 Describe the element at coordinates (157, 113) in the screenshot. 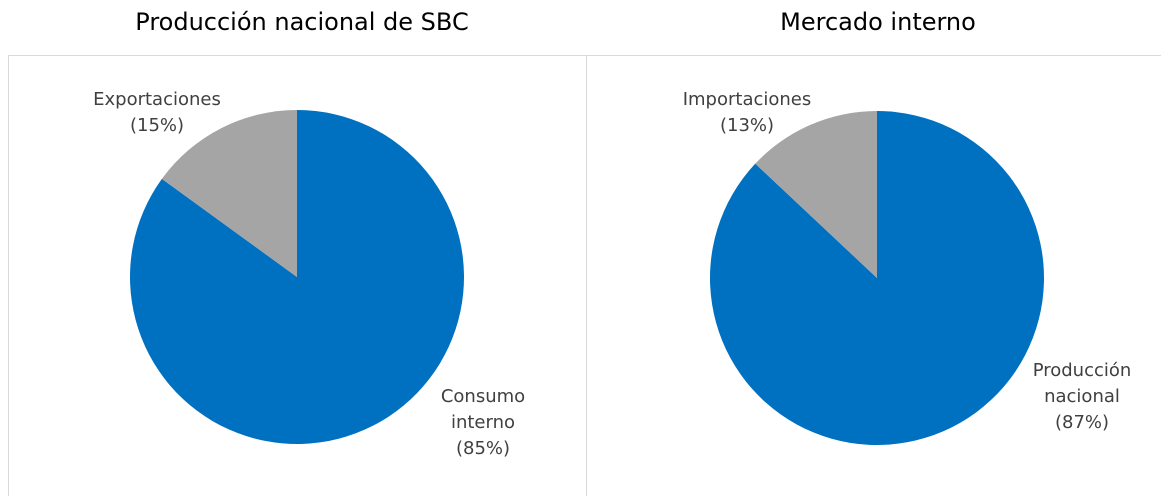

I see `data-label: Exportaciones (15%)` at that location.